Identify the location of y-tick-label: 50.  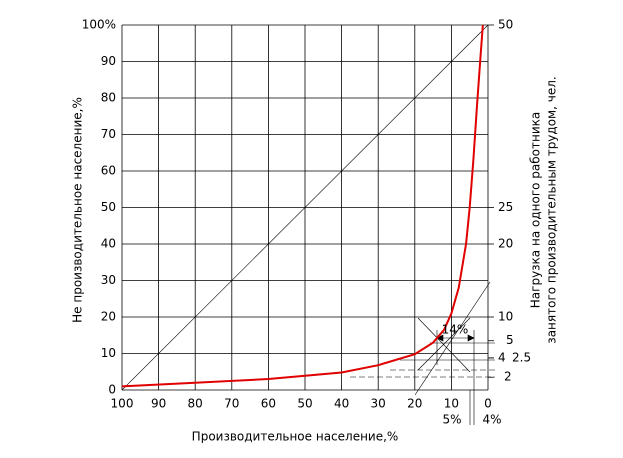
(108, 207).